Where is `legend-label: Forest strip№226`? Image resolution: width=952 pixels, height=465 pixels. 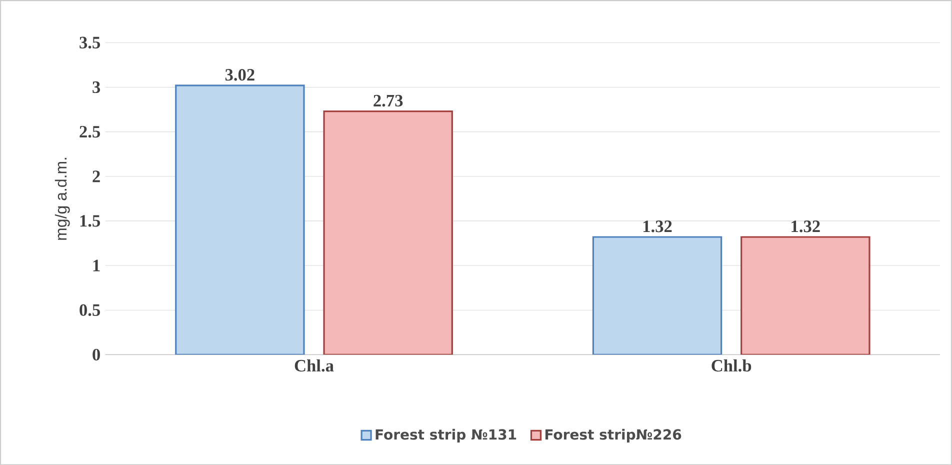 legend-label: Forest strip№226 is located at coordinates (613, 435).